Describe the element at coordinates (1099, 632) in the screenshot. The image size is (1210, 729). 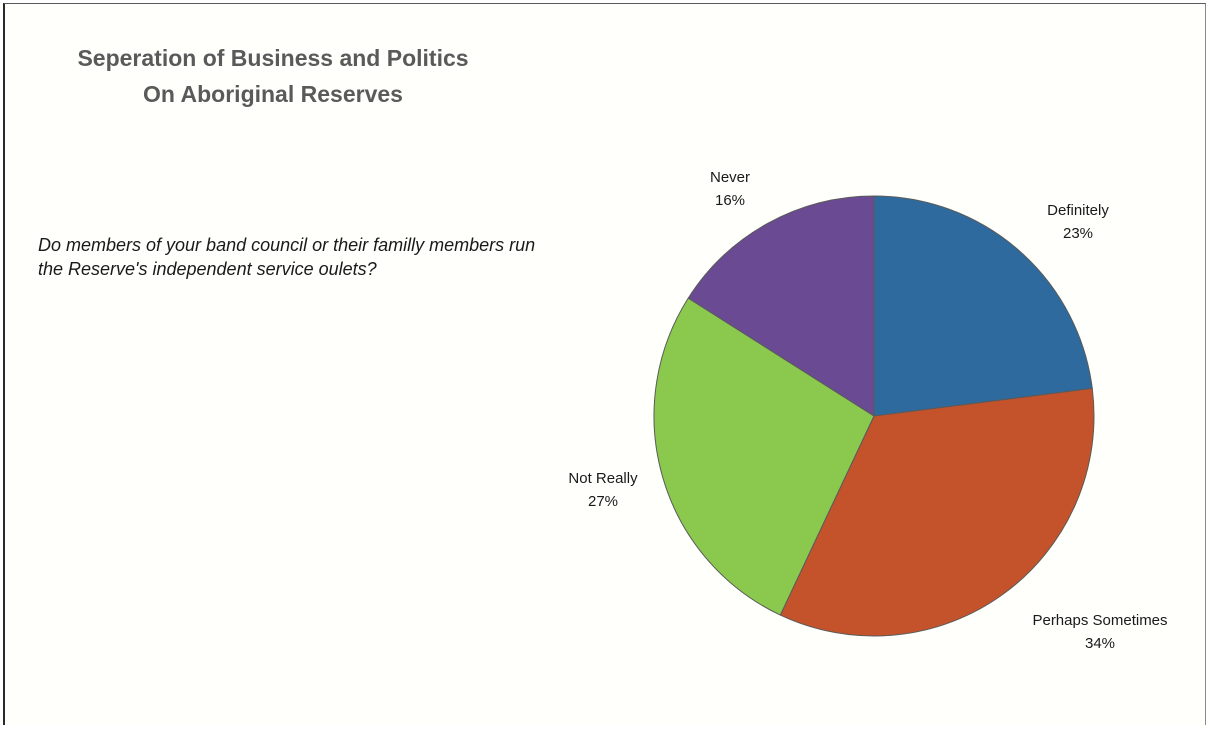
I see `slice-label-perhaps-sometimes: Perhaps Sometimes 34%` at that location.